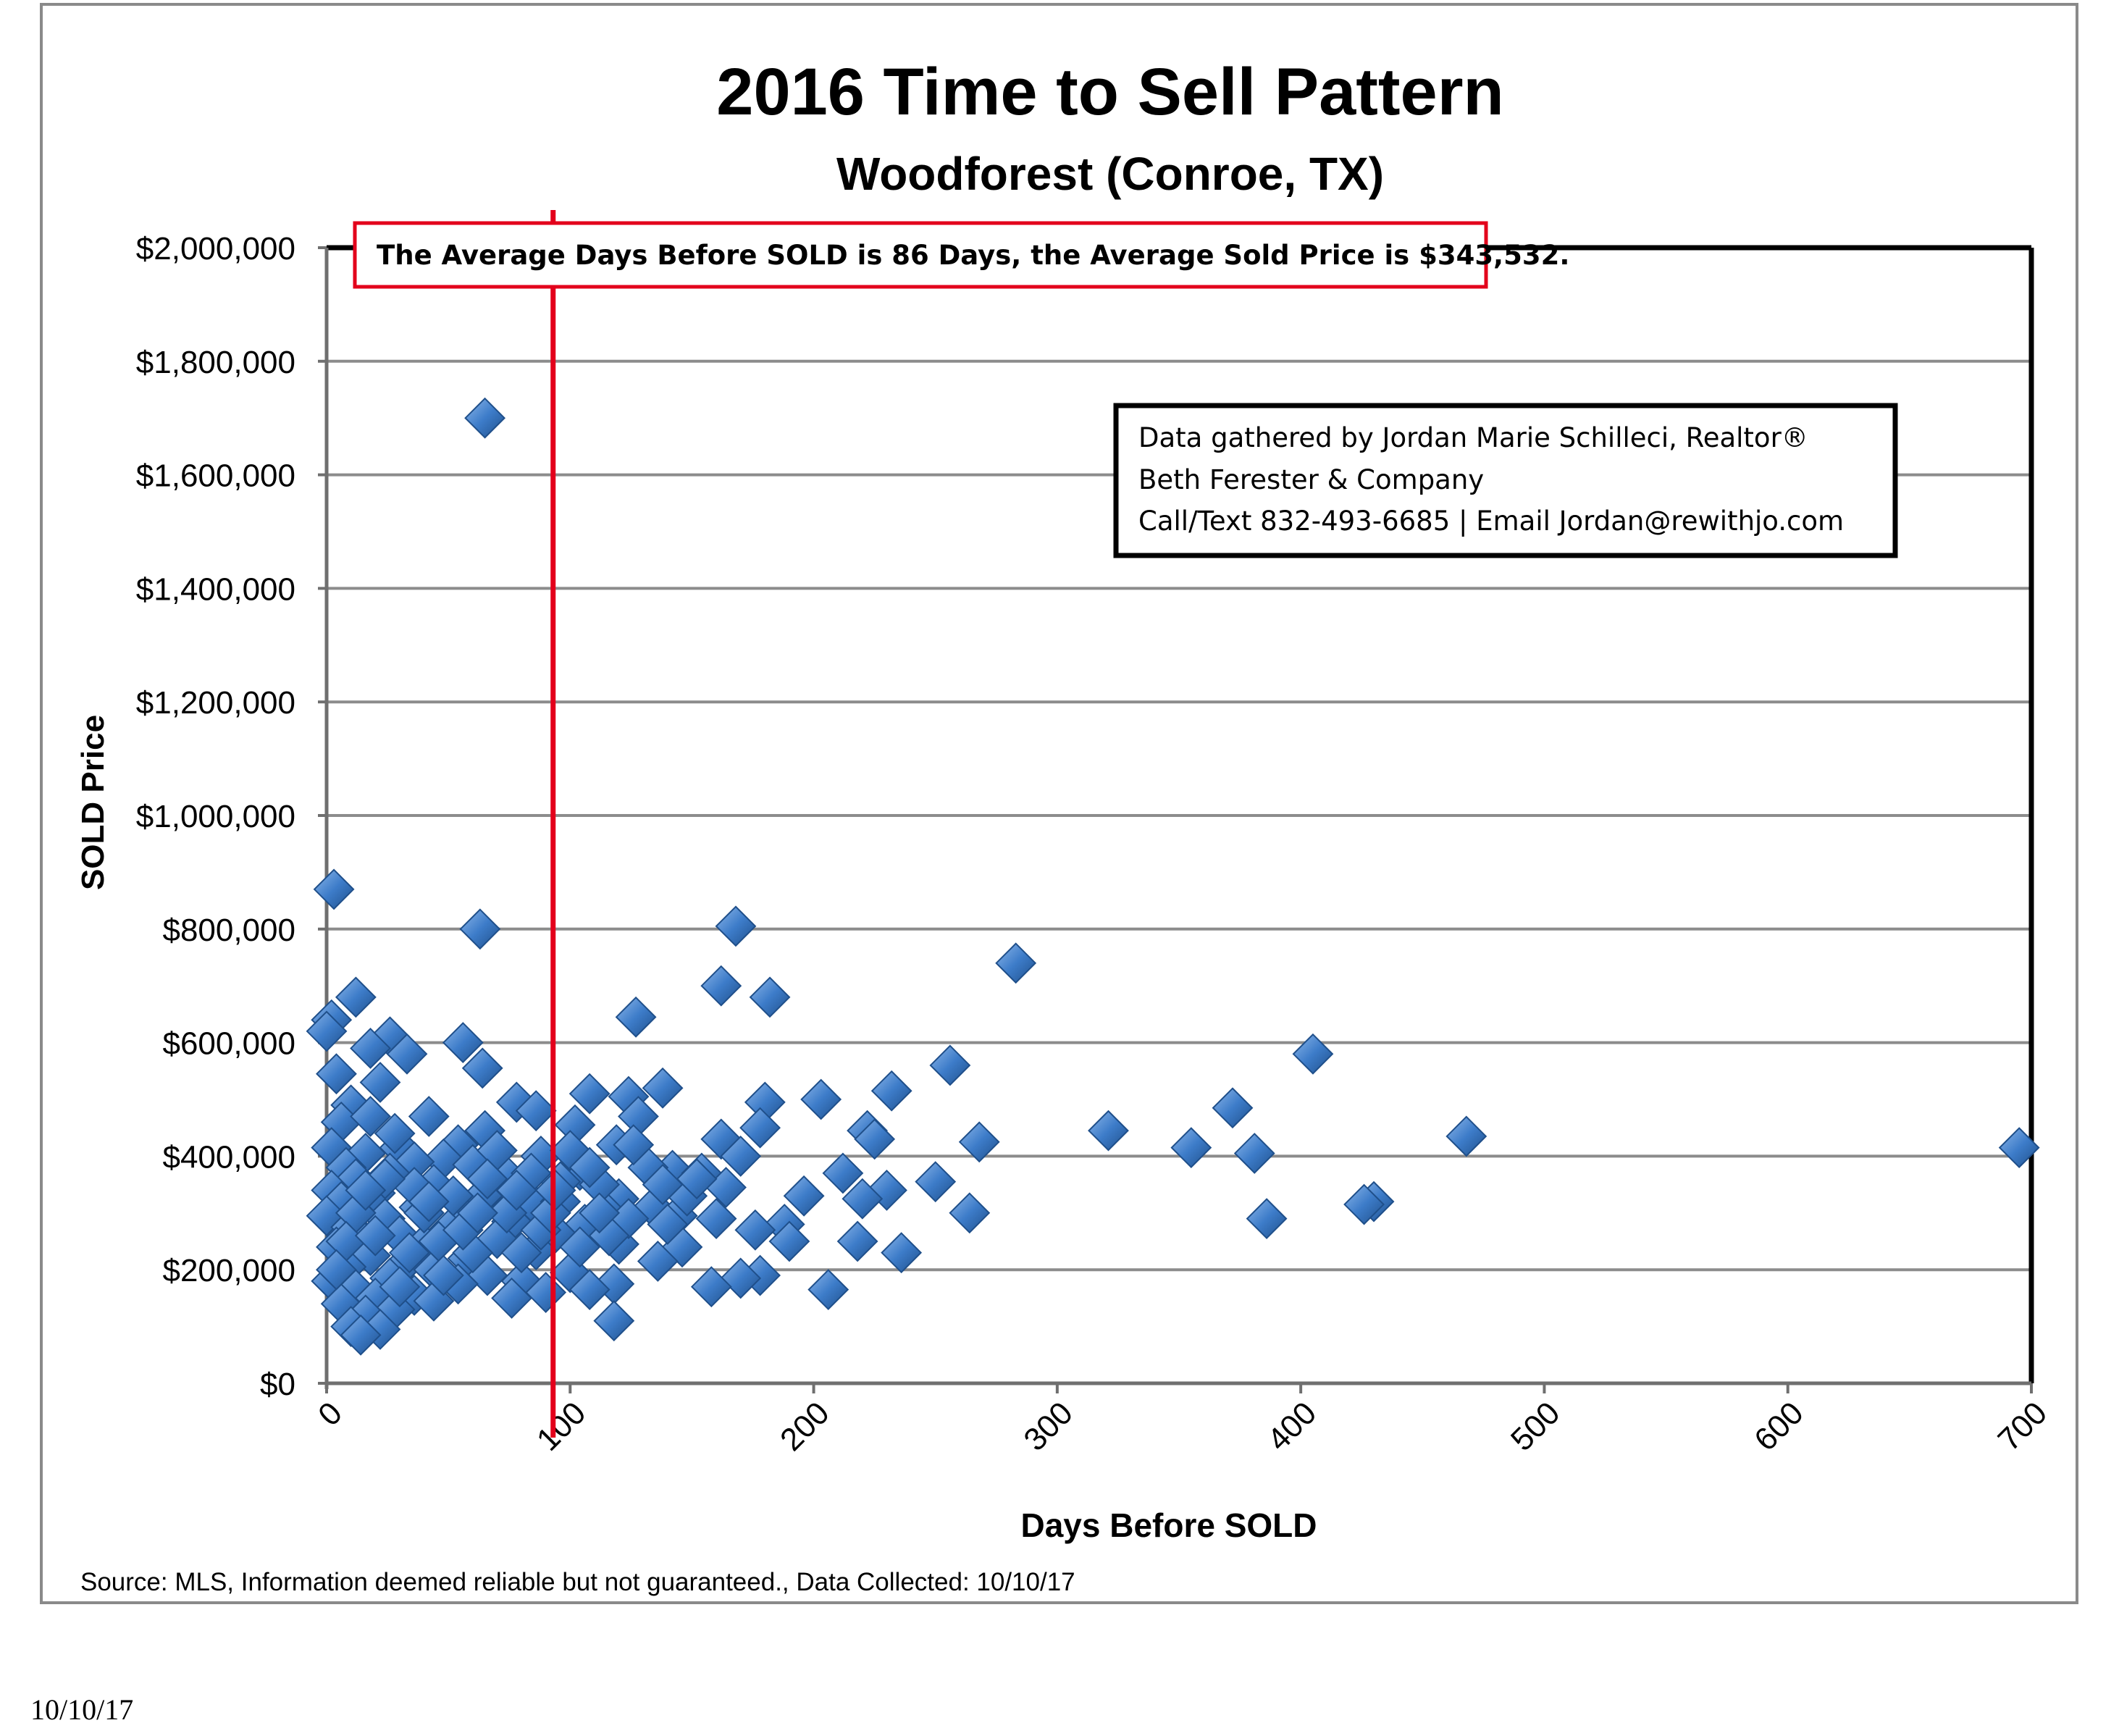  Describe the element at coordinates (93, 803) in the screenshot. I see `y-axis-label: SOLD Price` at that location.